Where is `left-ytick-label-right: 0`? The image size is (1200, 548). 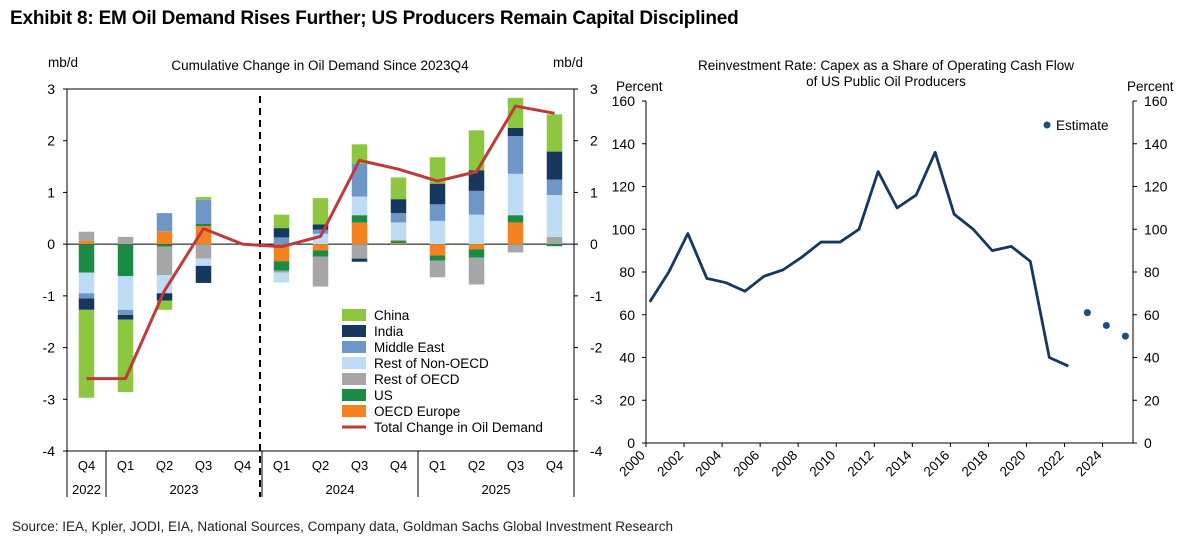 left-ytick-label-right: 0 is located at coordinates (594, 244).